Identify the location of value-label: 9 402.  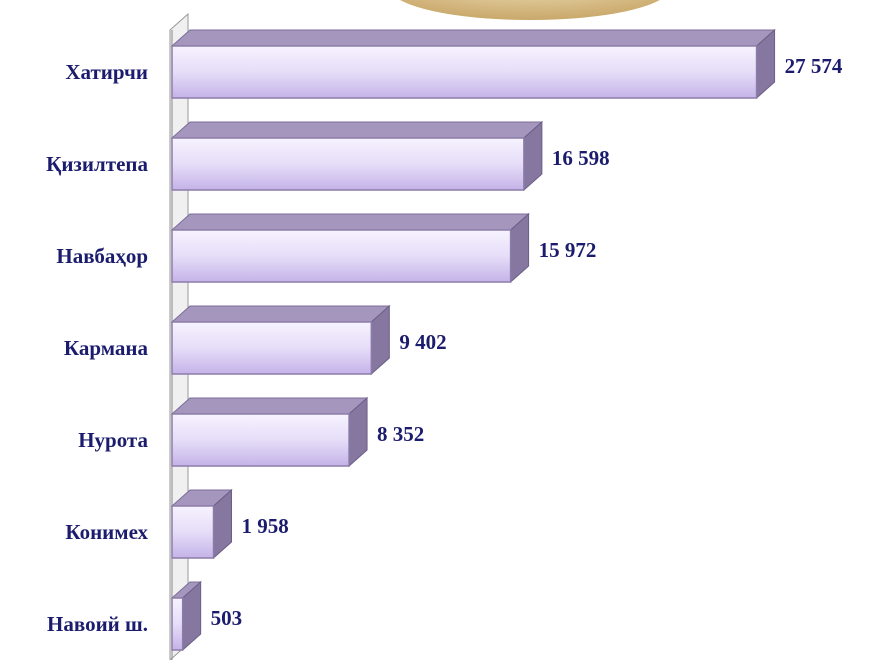
(422, 342).